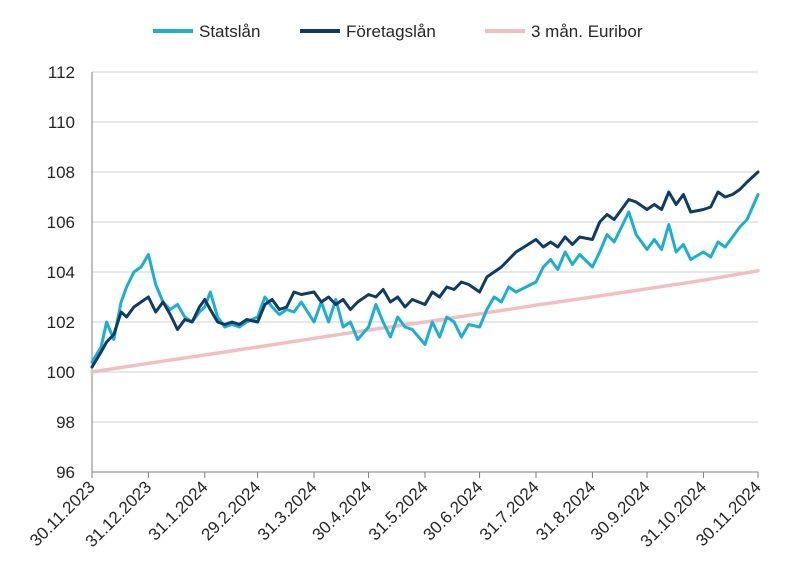 Image resolution: width=800 pixels, height=587 pixels. Describe the element at coordinates (229, 31) in the screenshot. I see `legend-label-0: Statslån` at that location.